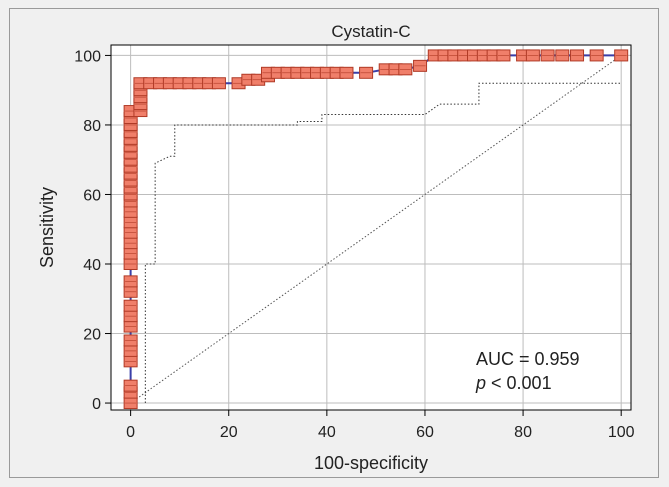 The height and width of the screenshot is (487, 669). What do you see at coordinates (523, 432) in the screenshot?
I see `x-tick-label: 80` at bounding box center [523, 432].